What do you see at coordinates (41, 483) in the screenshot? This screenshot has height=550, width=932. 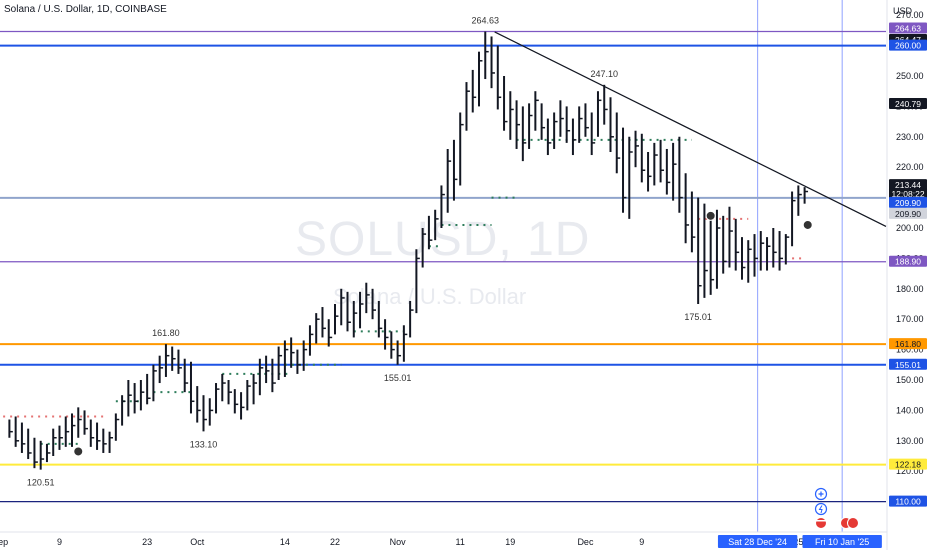 I see `price-annotation: 120.51` at bounding box center [41, 483].